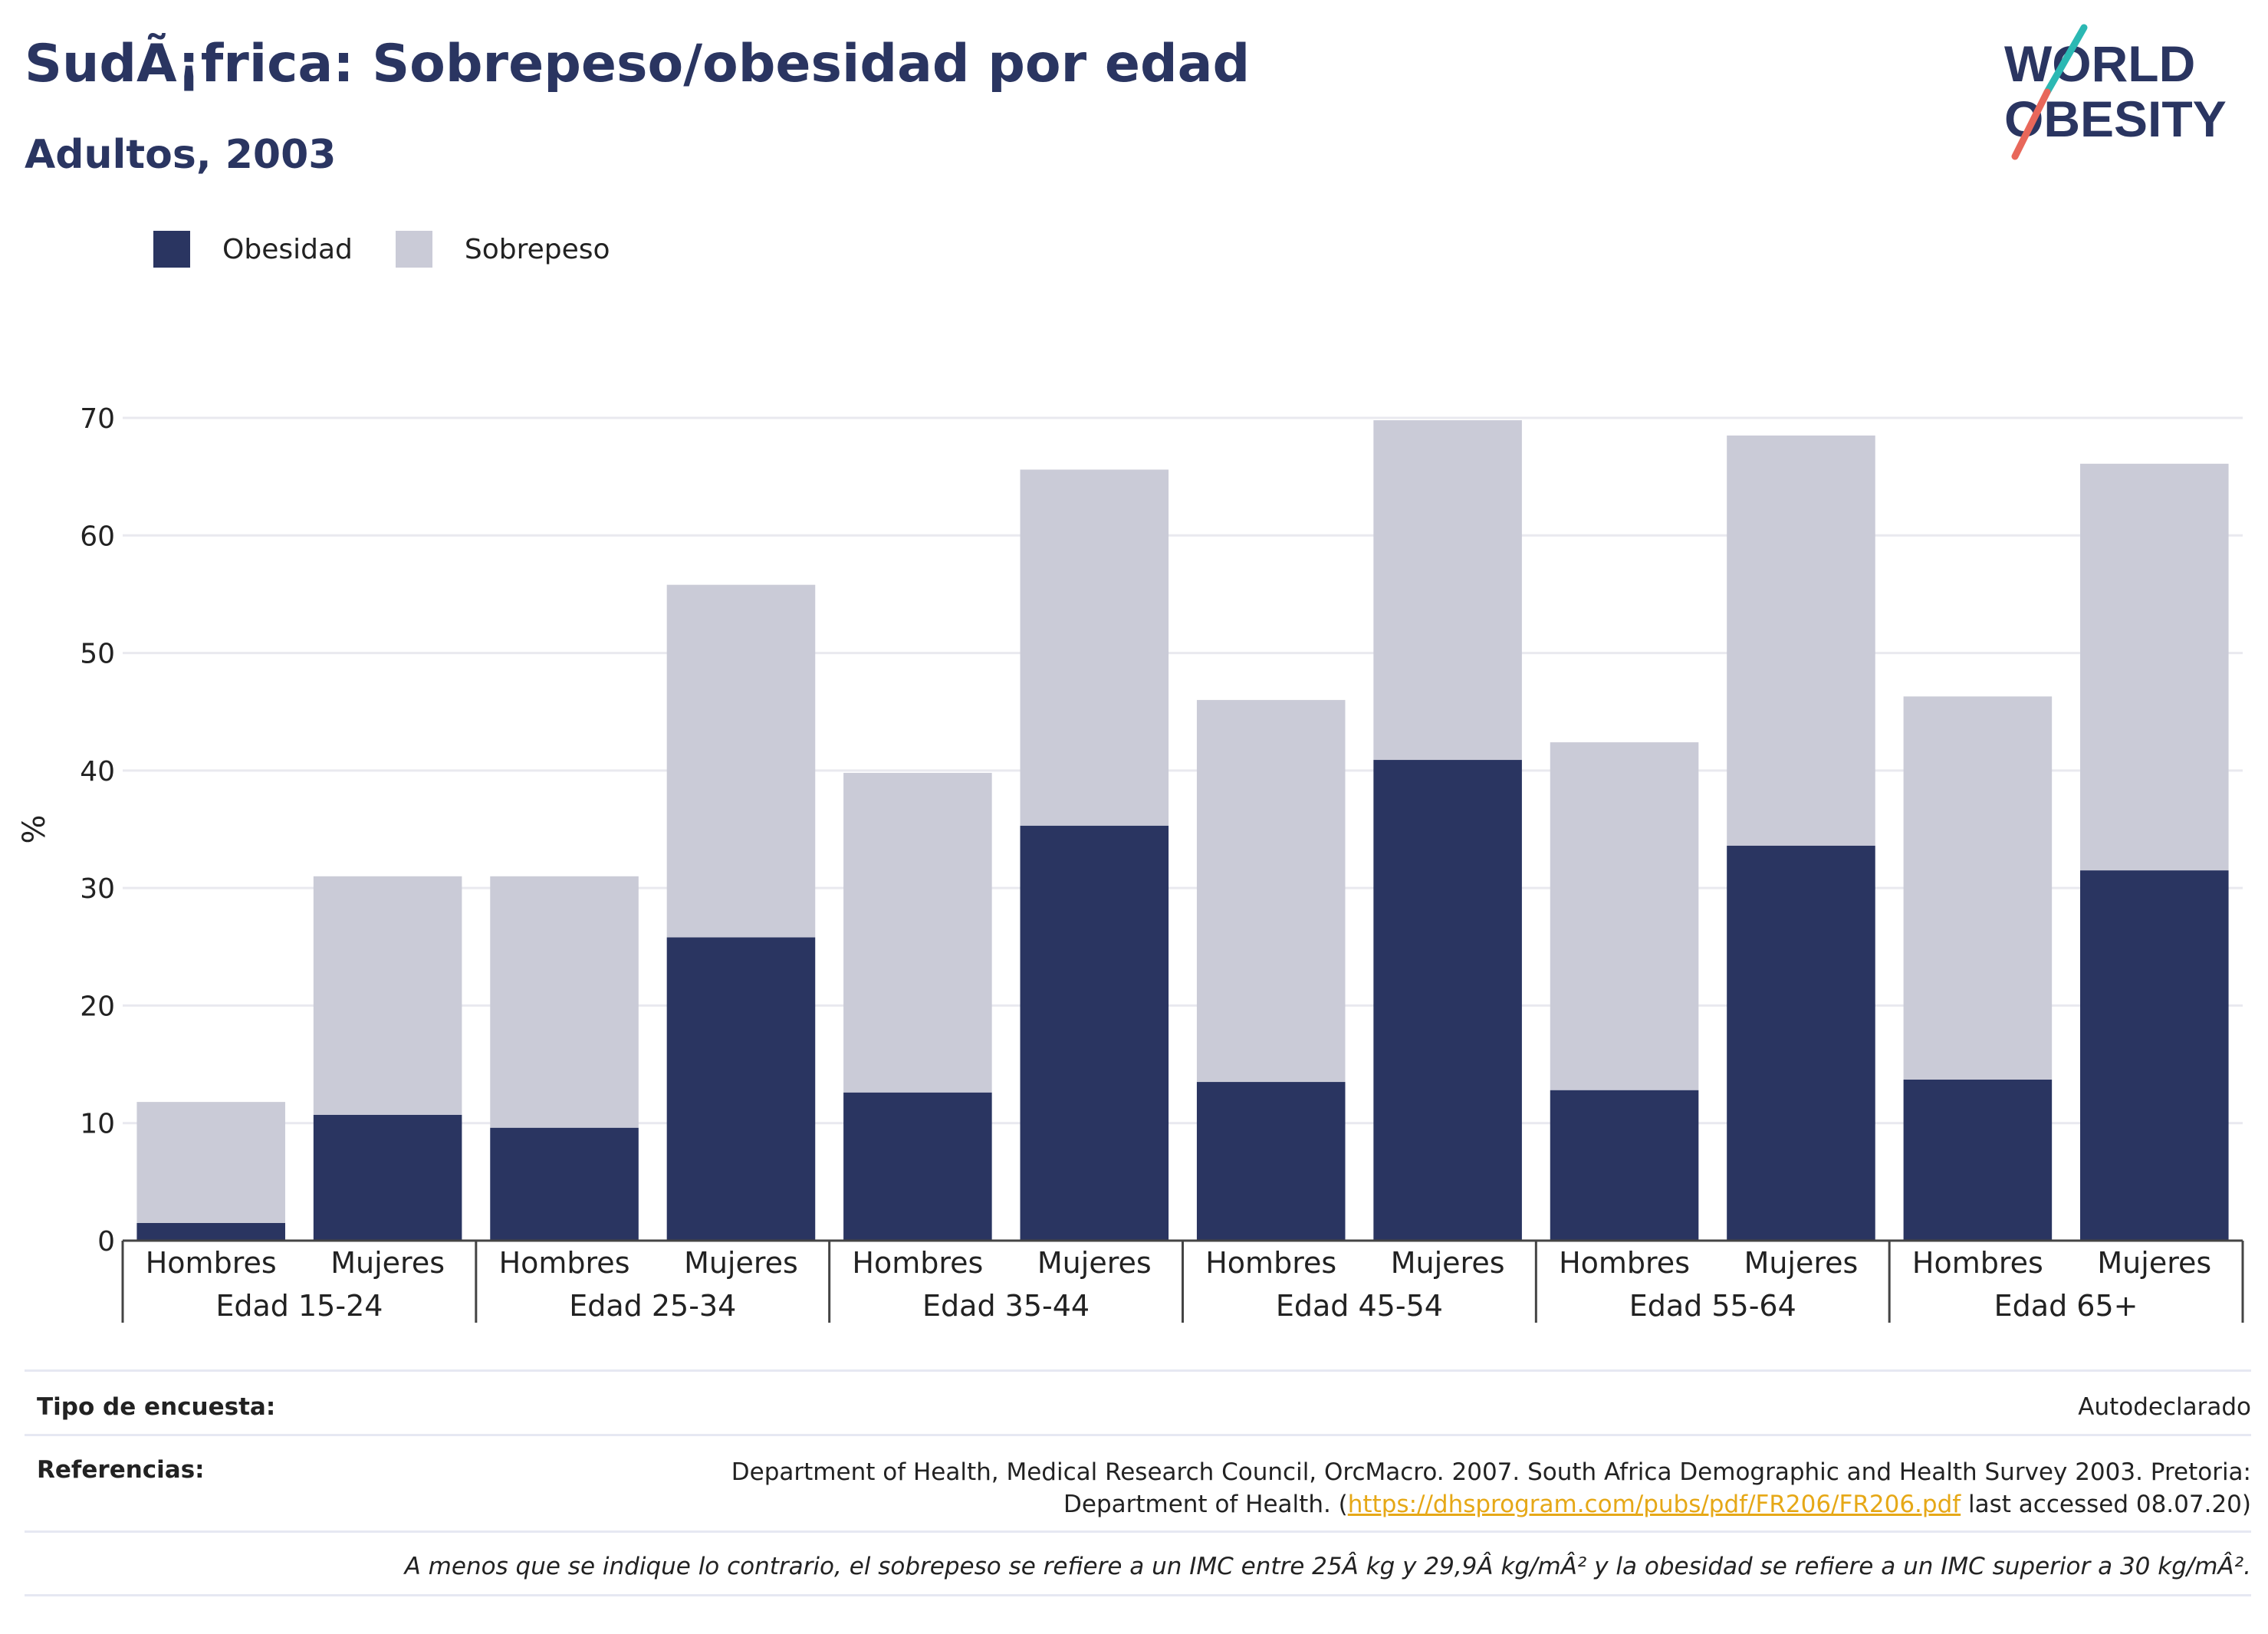  I want to click on world-obesity-logo: WORLD OBESITY, so click(2115, 92).